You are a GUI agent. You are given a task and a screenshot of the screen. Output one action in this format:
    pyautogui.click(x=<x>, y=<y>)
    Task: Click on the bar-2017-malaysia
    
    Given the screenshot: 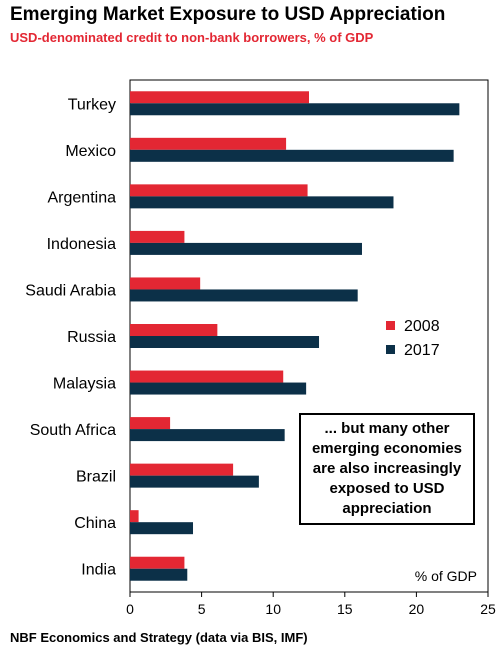 What is the action you would take?
    pyautogui.click(x=218, y=388)
    